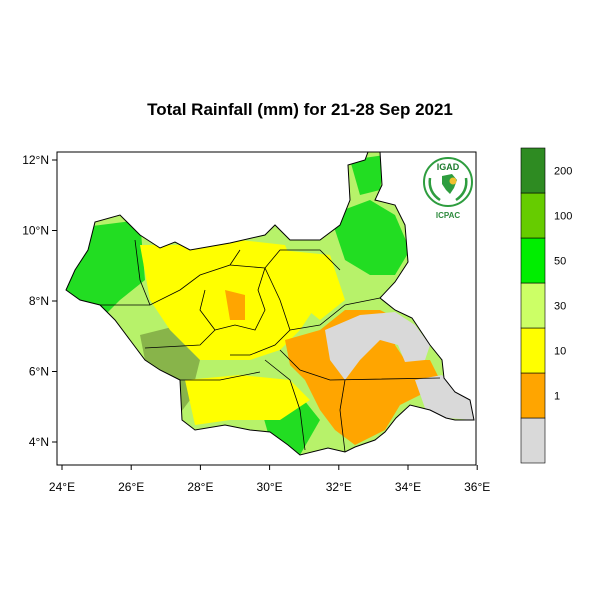 This screenshot has width=600, height=600. Describe the element at coordinates (35, 231) in the screenshot. I see `latitude-tick-label: 10°N` at that location.